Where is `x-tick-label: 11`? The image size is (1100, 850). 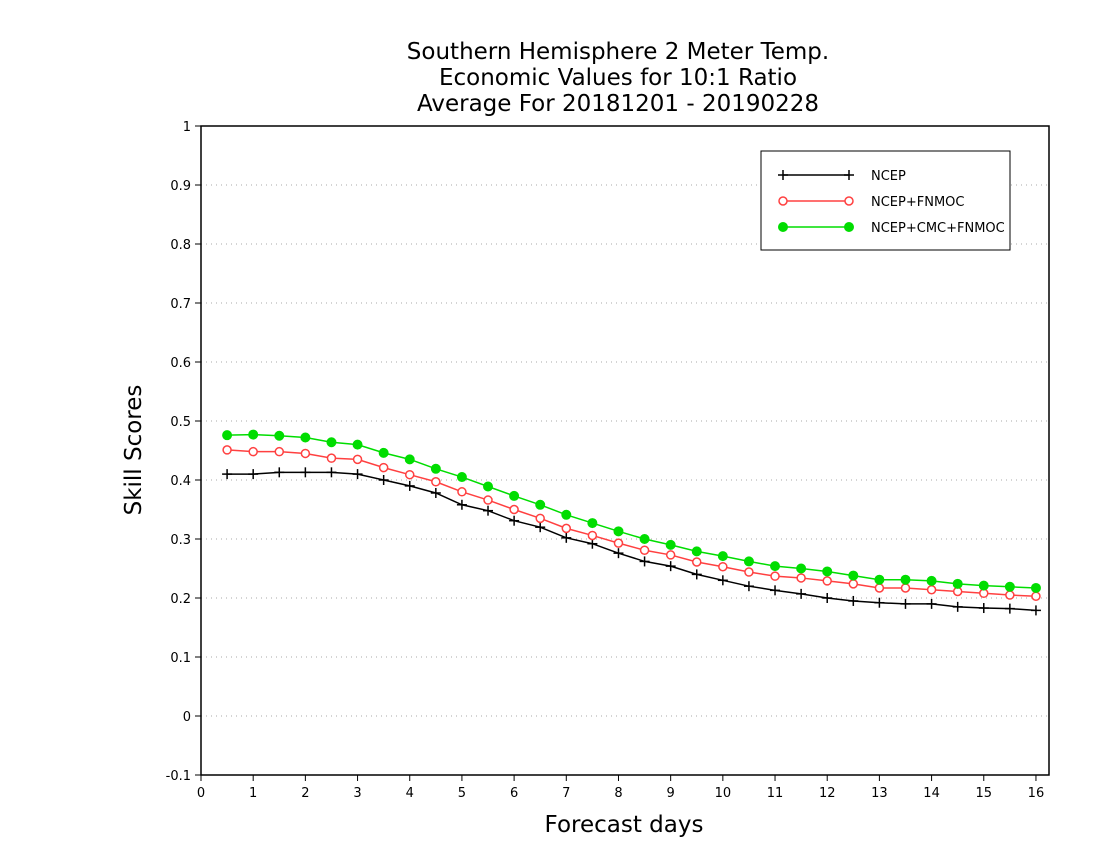 x-tick-label: 11 is located at coordinates (775, 793).